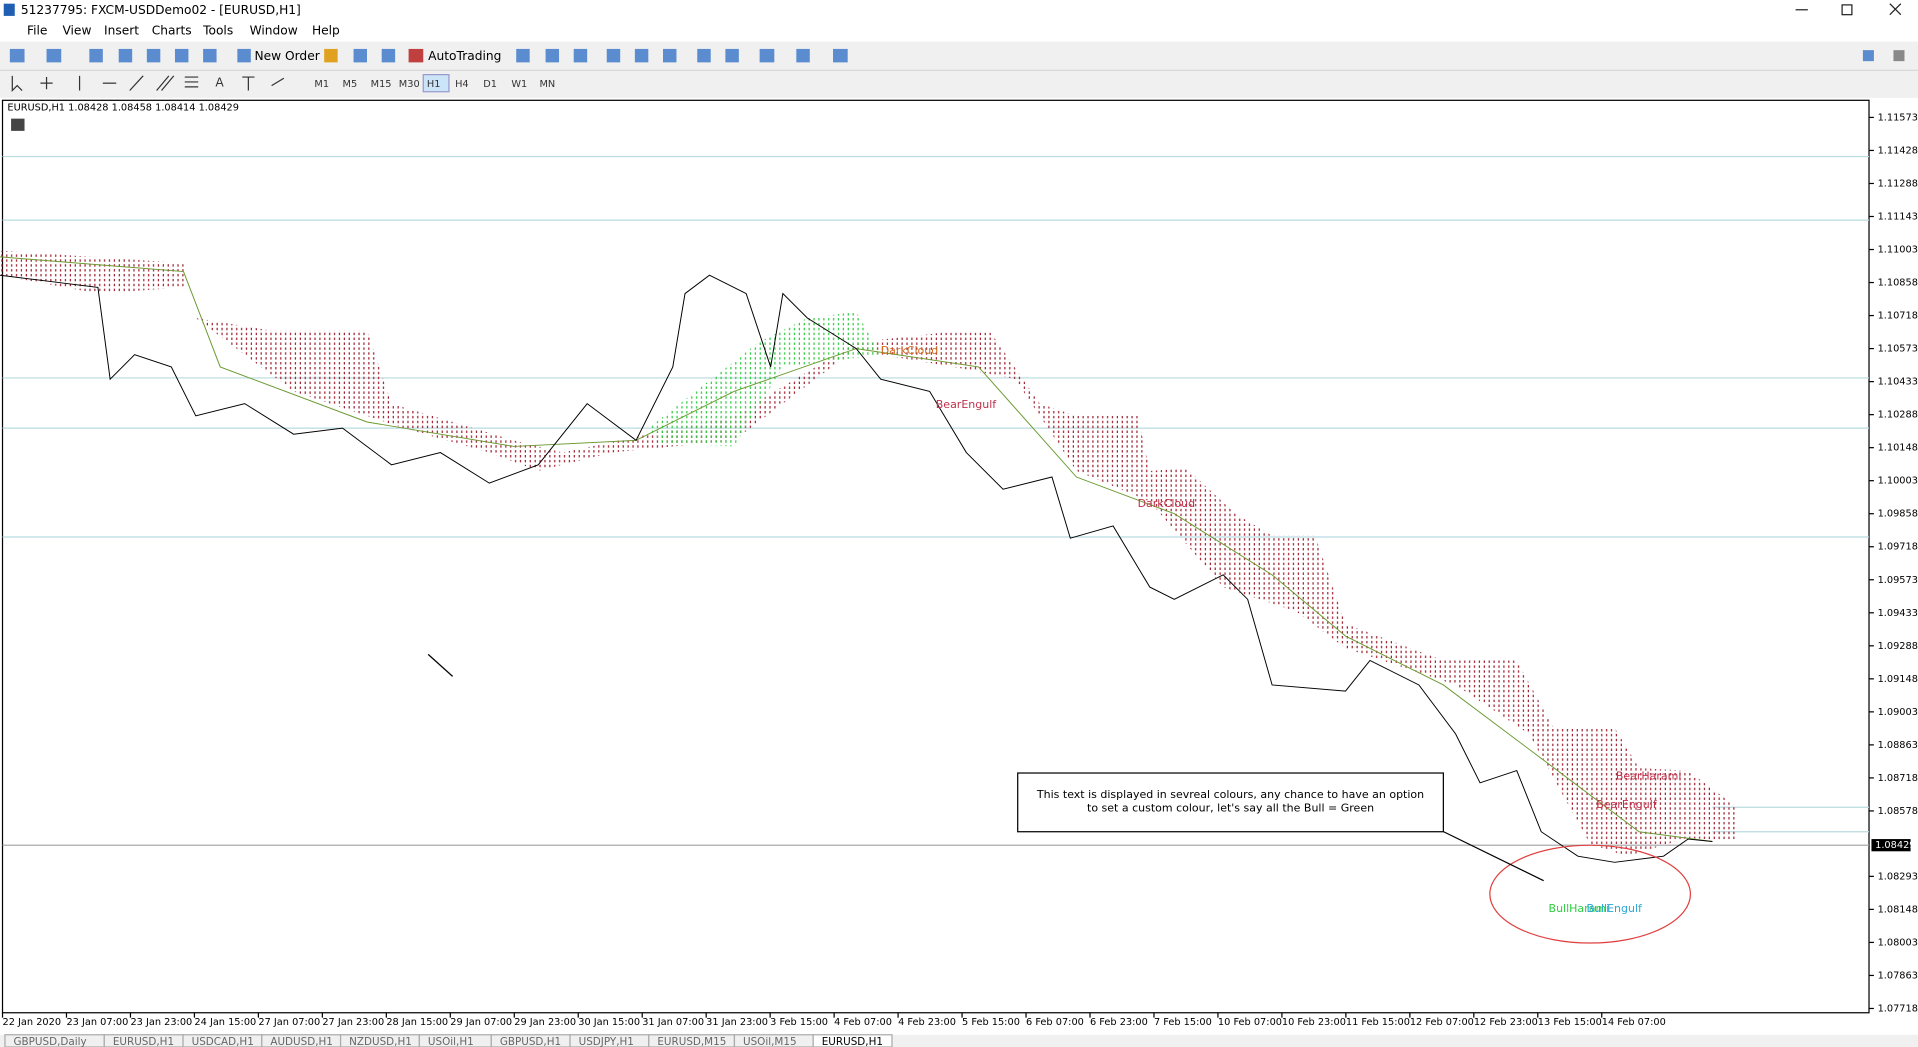  Describe the element at coordinates (1055, 1022) in the screenshot. I see `time-label: 6 Feb 07:00` at that location.